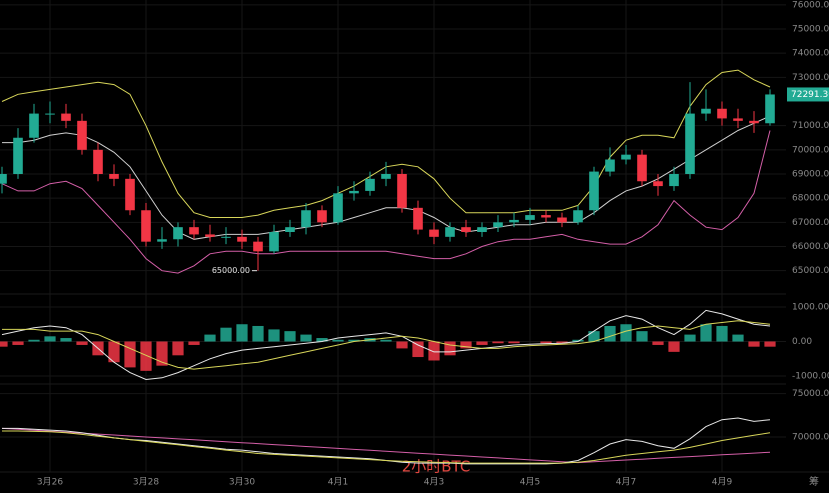  Describe the element at coordinates (810, 126) in the screenshot. I see `y-tick-label: 71000.00` at that location.